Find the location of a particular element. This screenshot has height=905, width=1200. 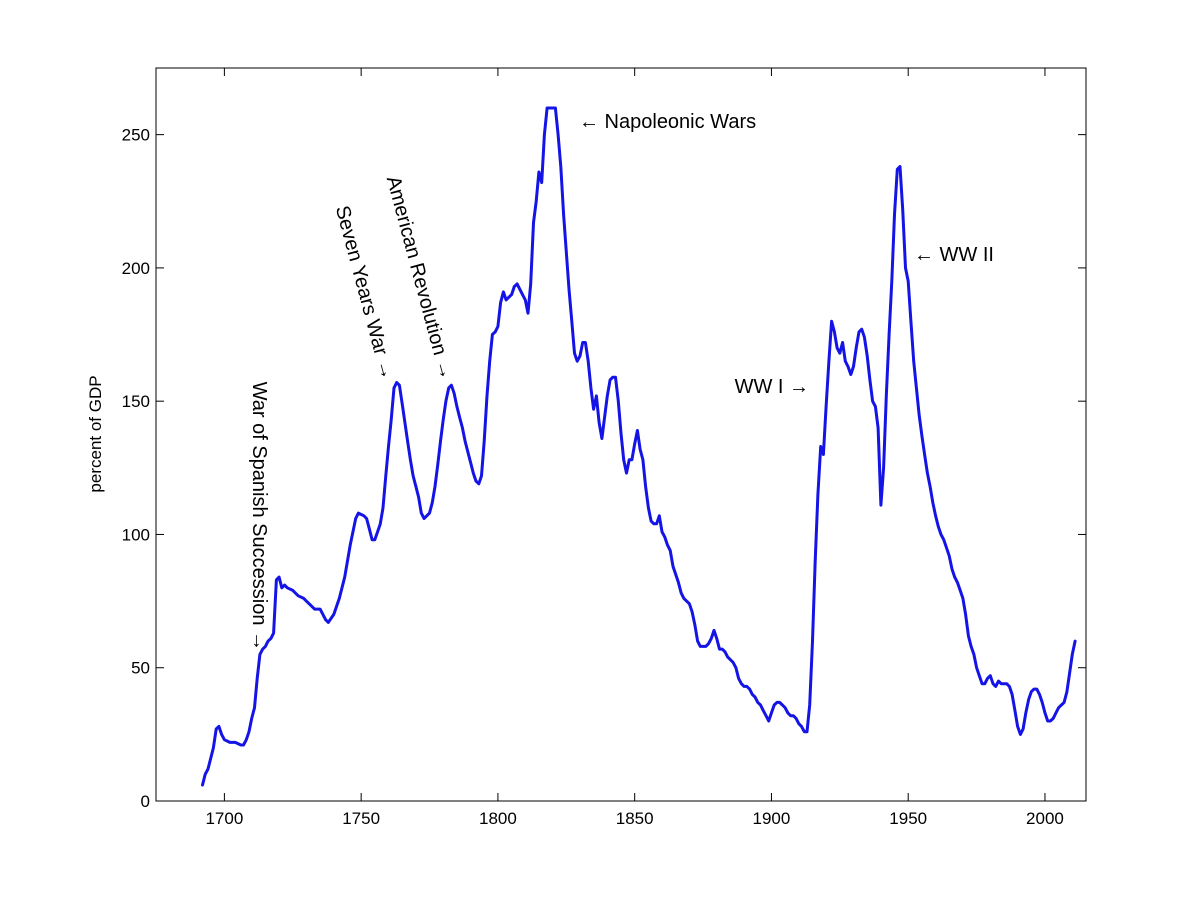

y-tick-label: 100 is located at coordinates (136, 534).